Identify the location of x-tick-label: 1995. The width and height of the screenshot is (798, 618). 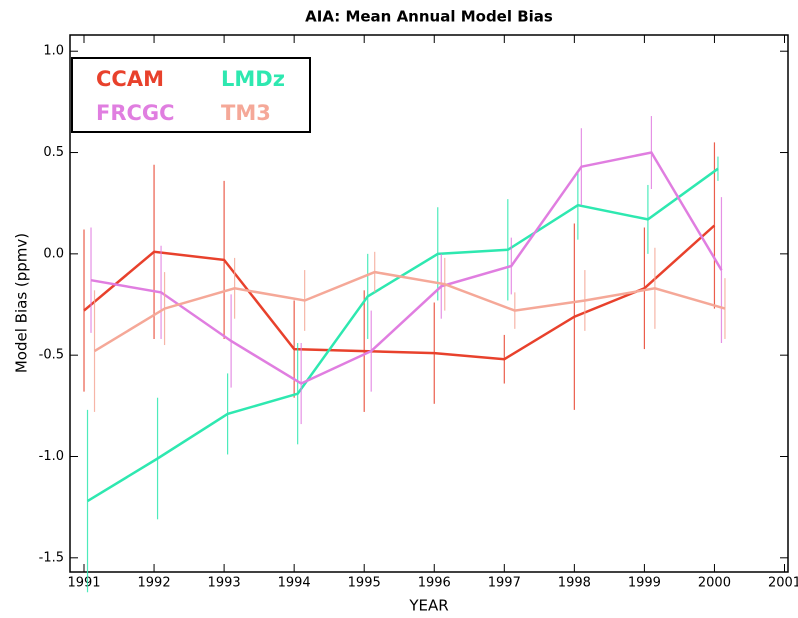
(364, 583).